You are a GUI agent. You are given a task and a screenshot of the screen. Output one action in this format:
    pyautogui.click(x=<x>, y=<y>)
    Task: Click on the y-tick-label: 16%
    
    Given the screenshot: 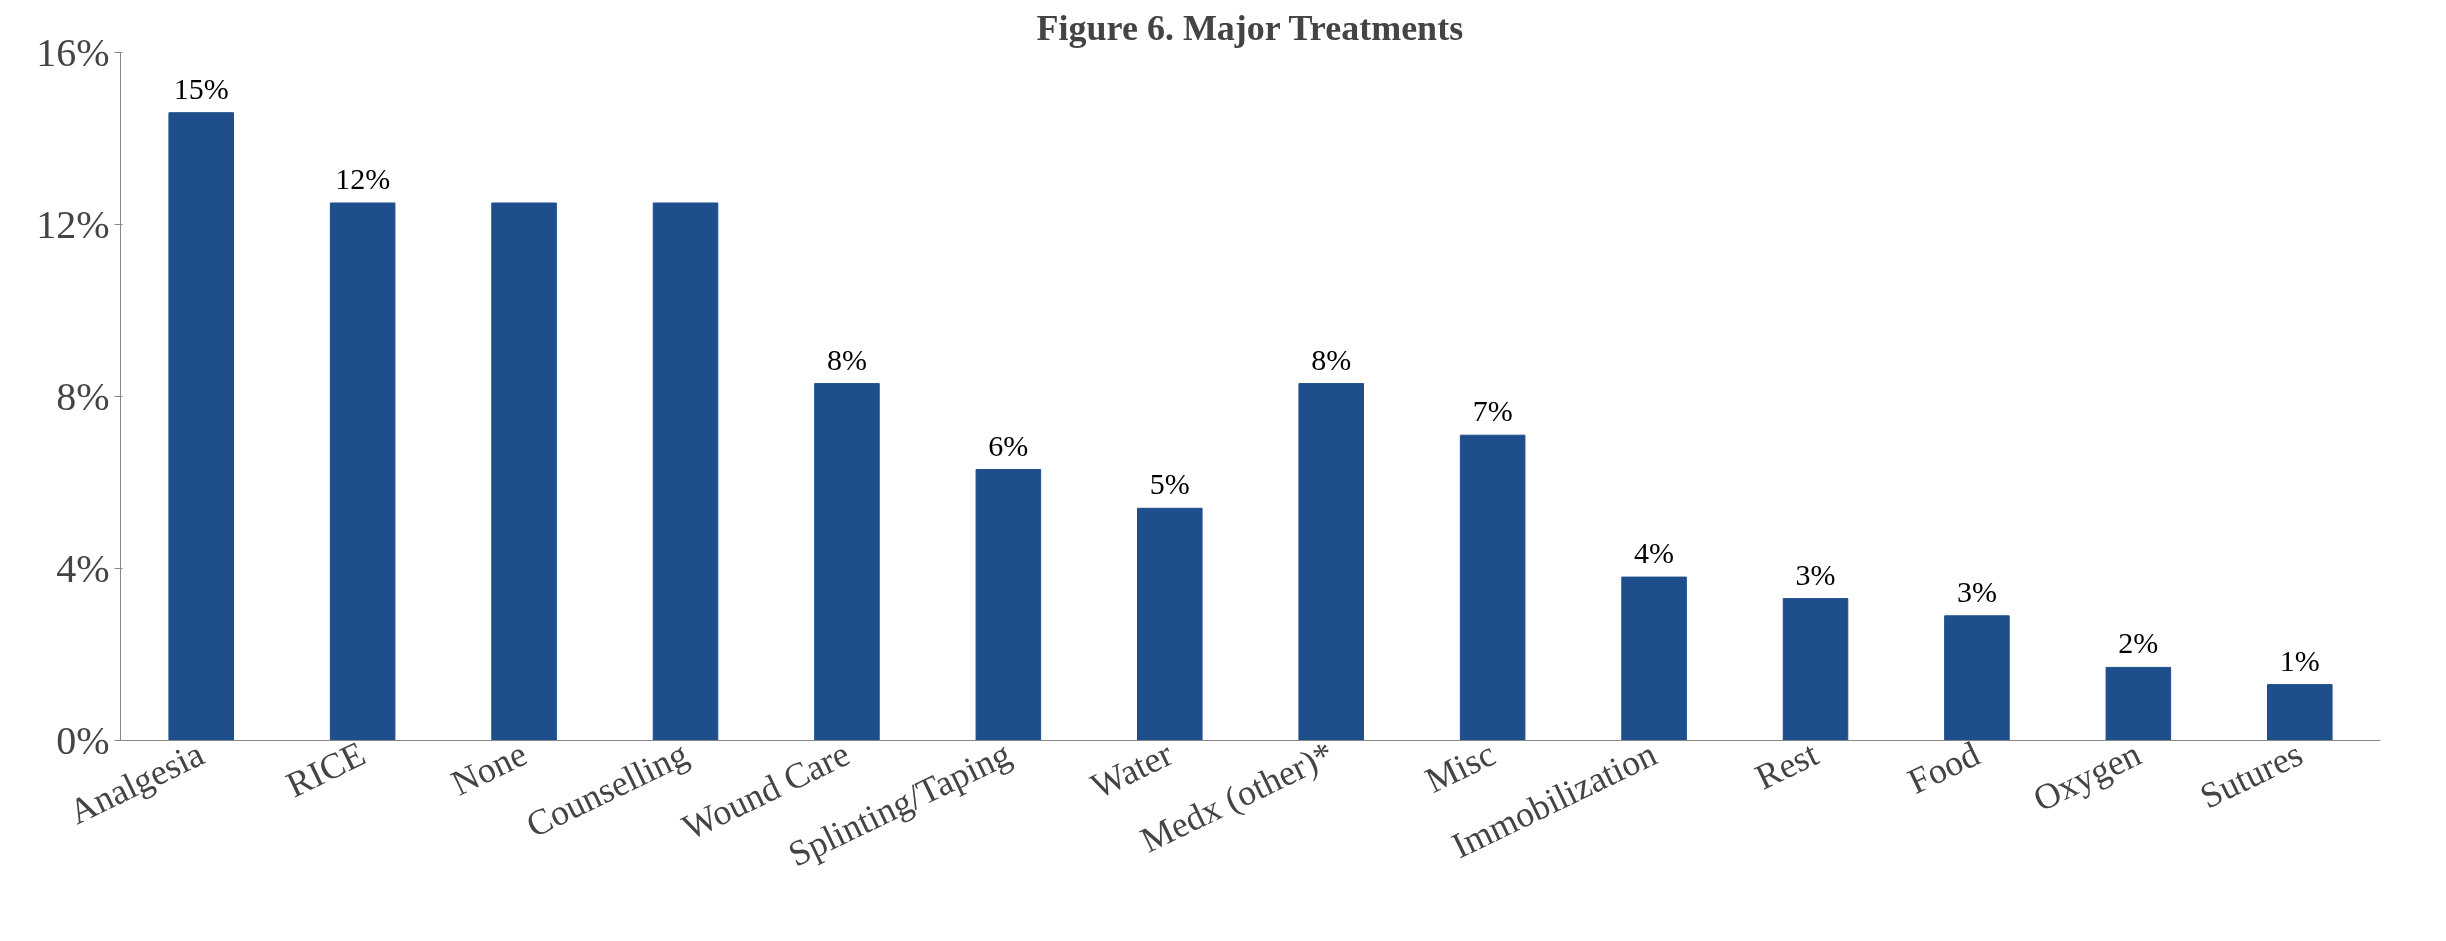 What is the action you would take?
    pyautogui.click(x=73, y=52)
    